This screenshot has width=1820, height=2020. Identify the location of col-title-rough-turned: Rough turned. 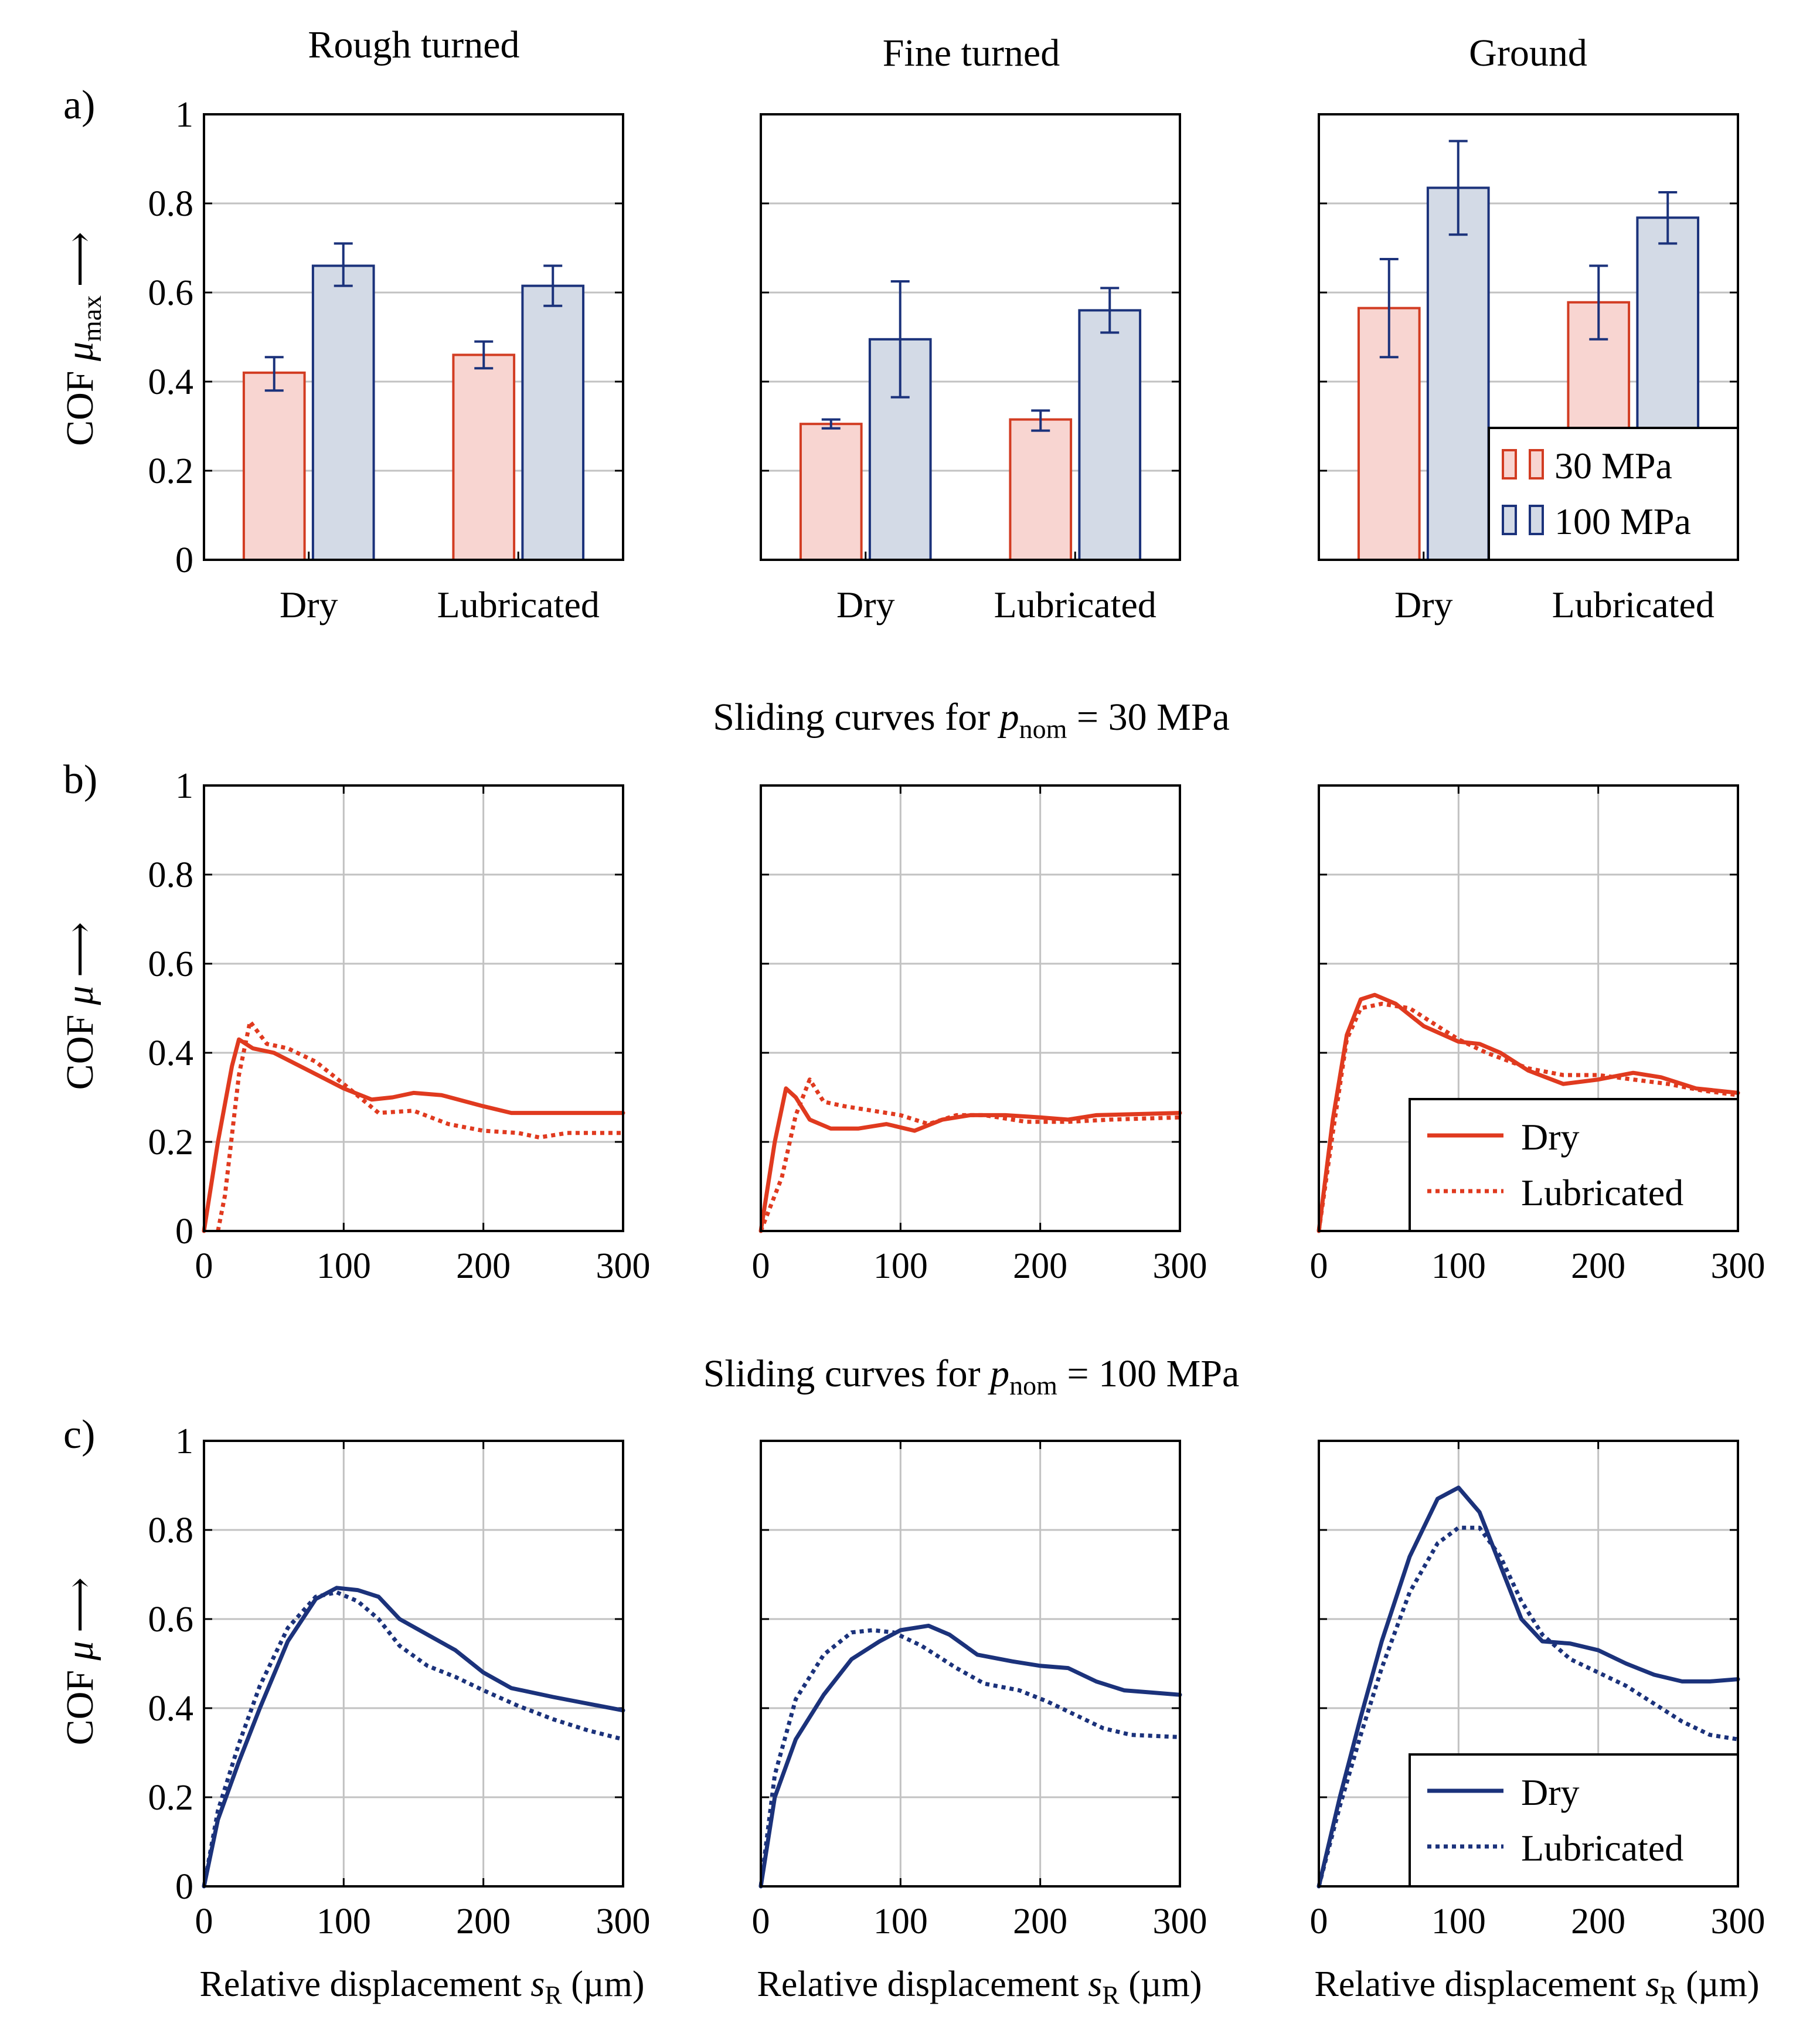
(413, 44).